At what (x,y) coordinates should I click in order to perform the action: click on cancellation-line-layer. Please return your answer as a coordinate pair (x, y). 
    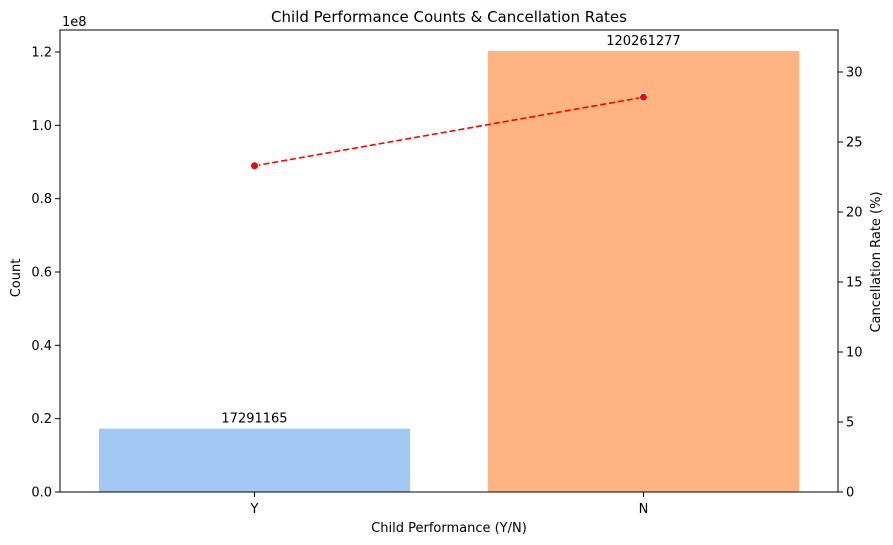
    Looking at the image, I should click on (449, 131).